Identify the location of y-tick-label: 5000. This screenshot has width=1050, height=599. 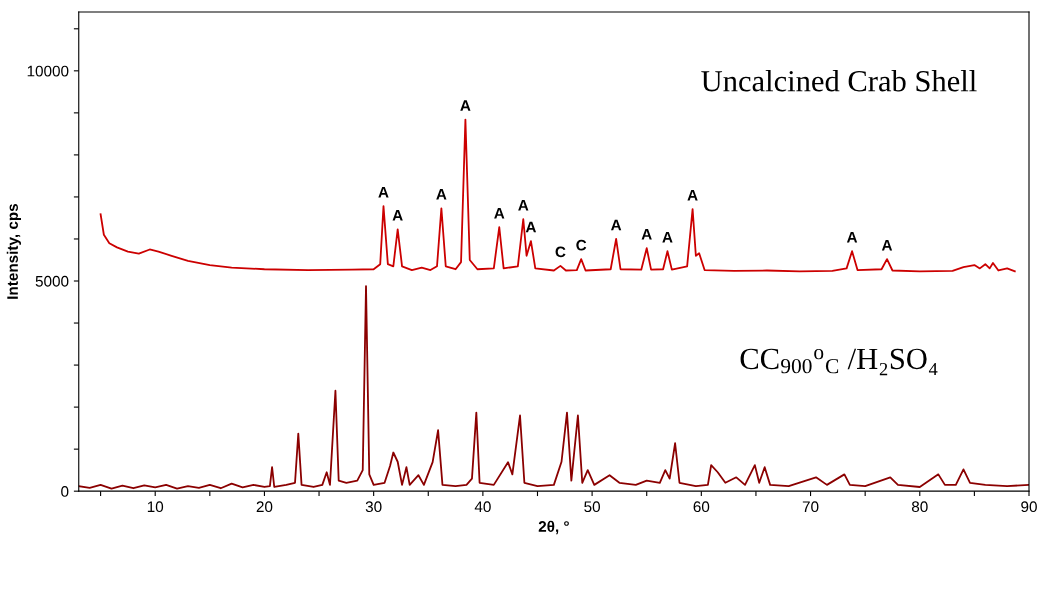
(52, 281).